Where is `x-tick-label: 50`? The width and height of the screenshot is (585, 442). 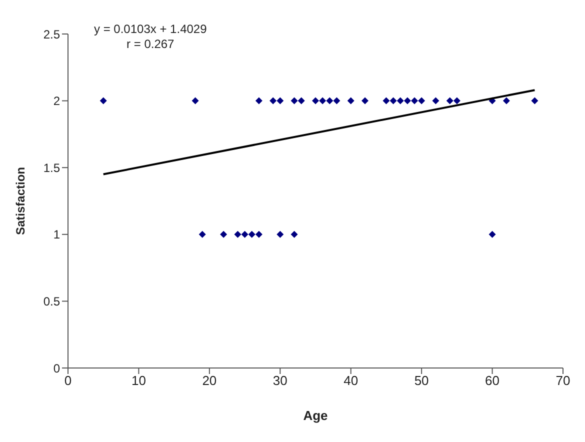 x-tick-label: 50 is located at coordinates (421, 380).